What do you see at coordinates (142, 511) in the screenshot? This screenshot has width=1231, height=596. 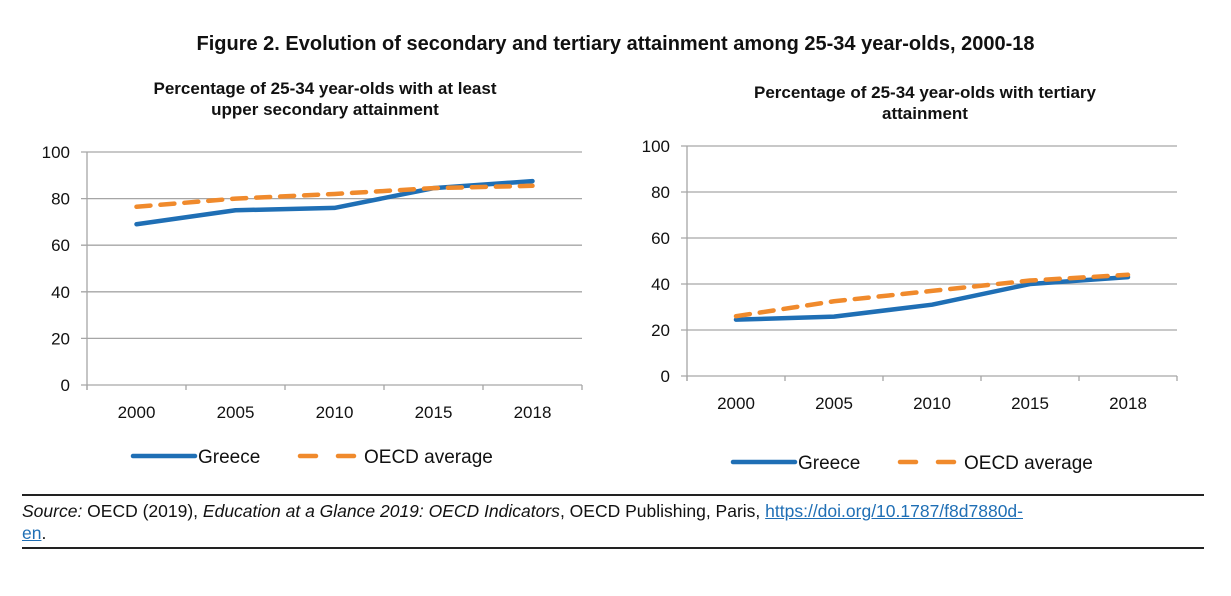 I see `source-text-1: OECD (2019),` at bounding box center [142, 511].